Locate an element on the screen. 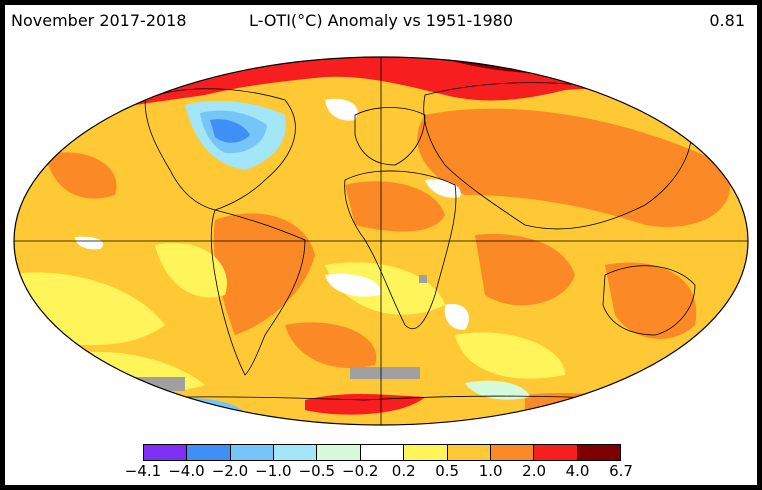 The width and height of the screenshot is (762, 490). south-pacific-cool-patch is located at coordinates (110, 381).